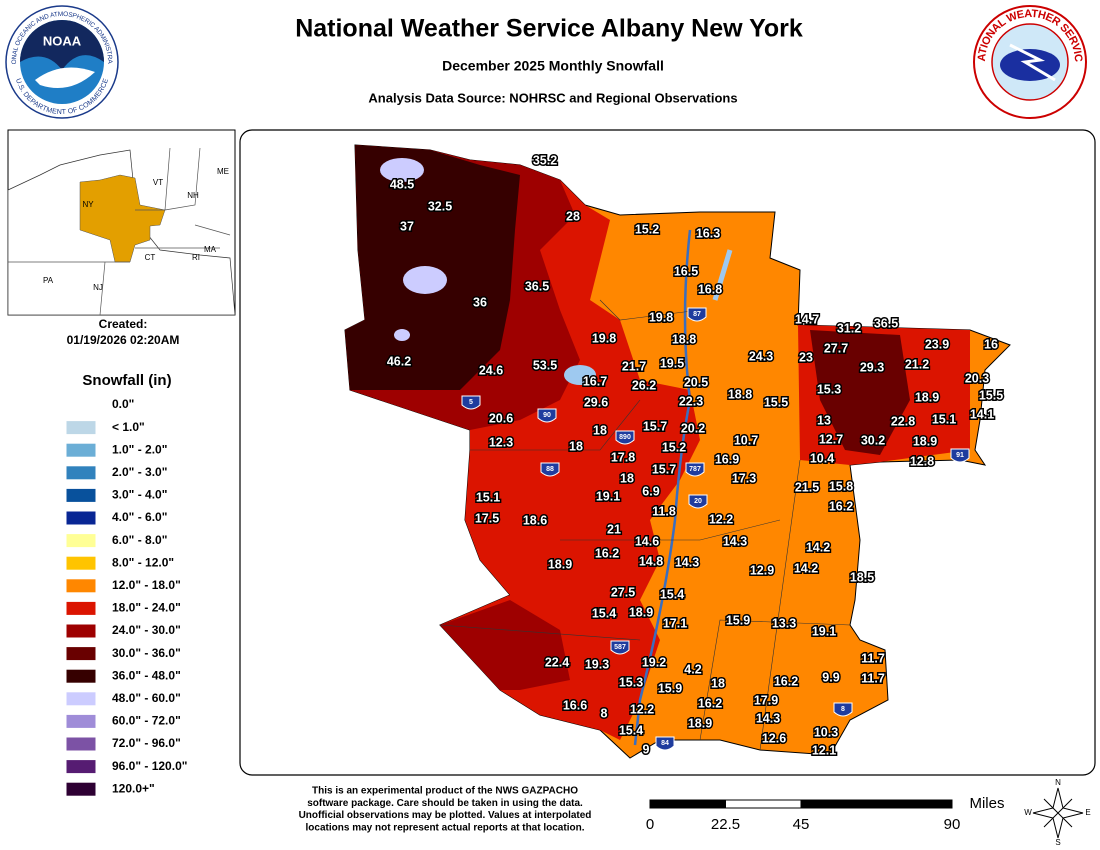 The image size is (1100, 850). Describe the element at coordinates (807, 319) in the screenshot. I see `station-value: 14.7` at that location.